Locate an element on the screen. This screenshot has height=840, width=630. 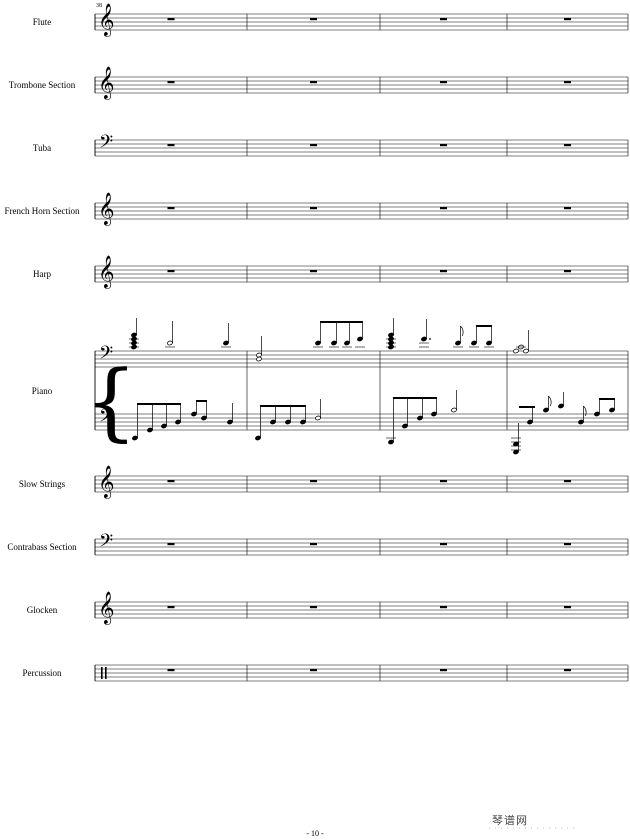
piano-notation is located at coordinates (372, 386).